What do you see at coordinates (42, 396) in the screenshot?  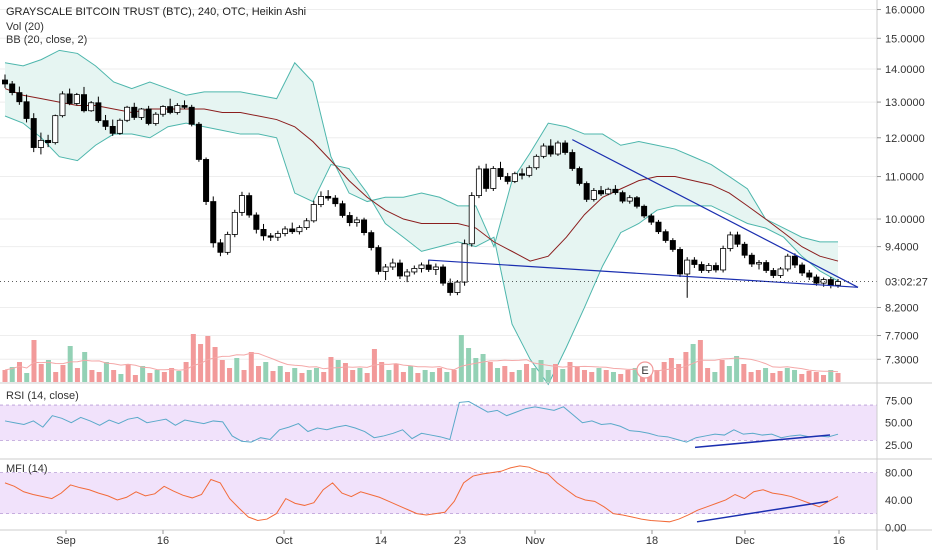 I see `rsi-legend: RSI (14, close)` at bounding box center [42, 396].